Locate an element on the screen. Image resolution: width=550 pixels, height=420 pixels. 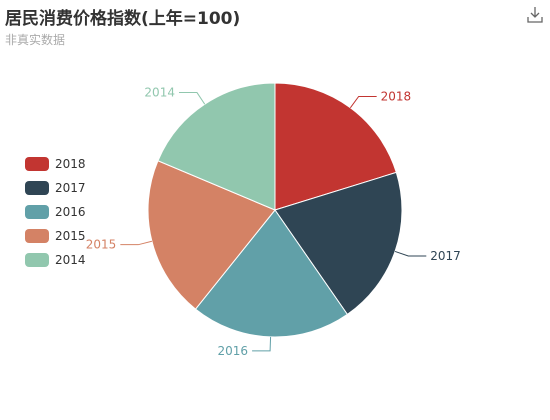
legend-item-2015: 2015 is located at coordinates (55, 236).